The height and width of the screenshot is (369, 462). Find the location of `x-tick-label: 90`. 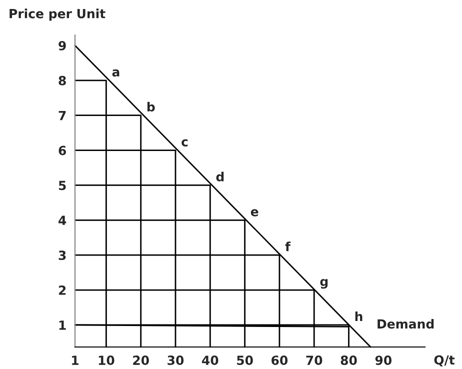

x-tick-label: 90 is located at coordinates (383, 361).